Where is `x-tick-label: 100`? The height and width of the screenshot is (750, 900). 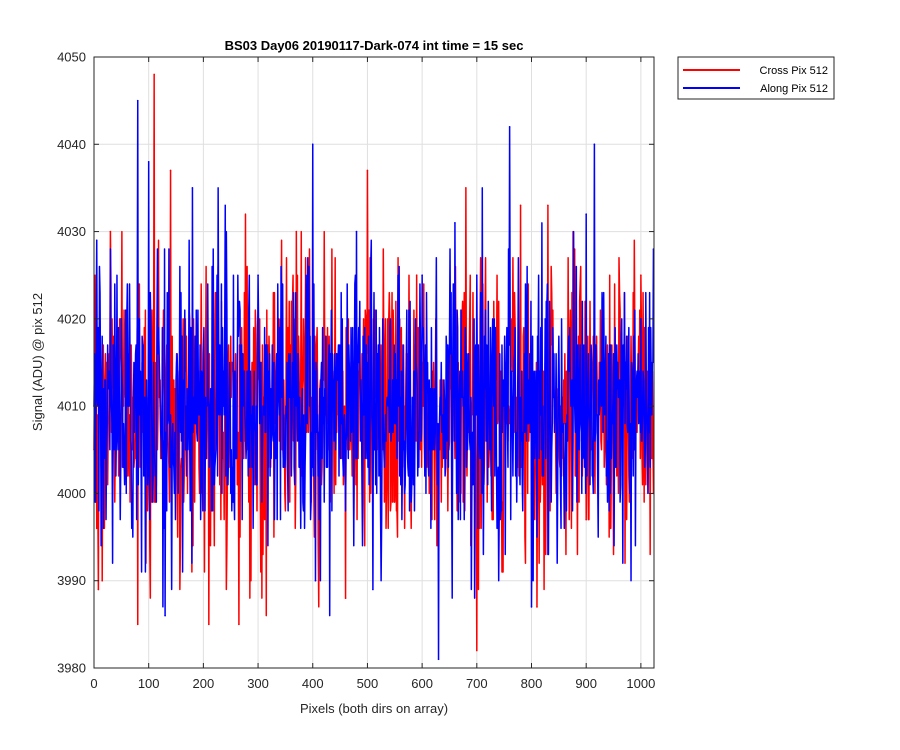
x-tick-label: 100 is located at coordinates (149, 683).